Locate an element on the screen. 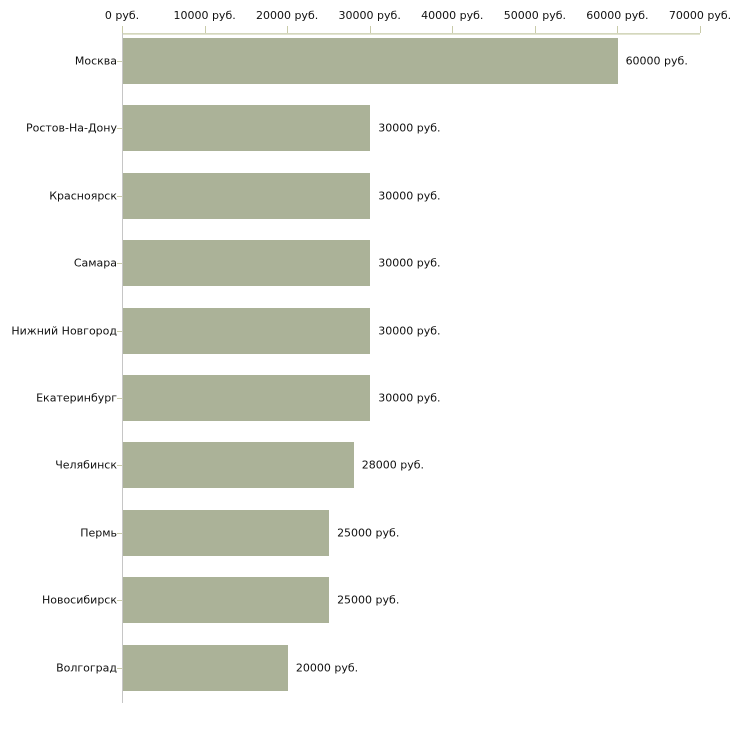 The width and height of the screenshot is (730, 730). bar-row: Москва 60000 руб. is located at coordinates (365, 66).